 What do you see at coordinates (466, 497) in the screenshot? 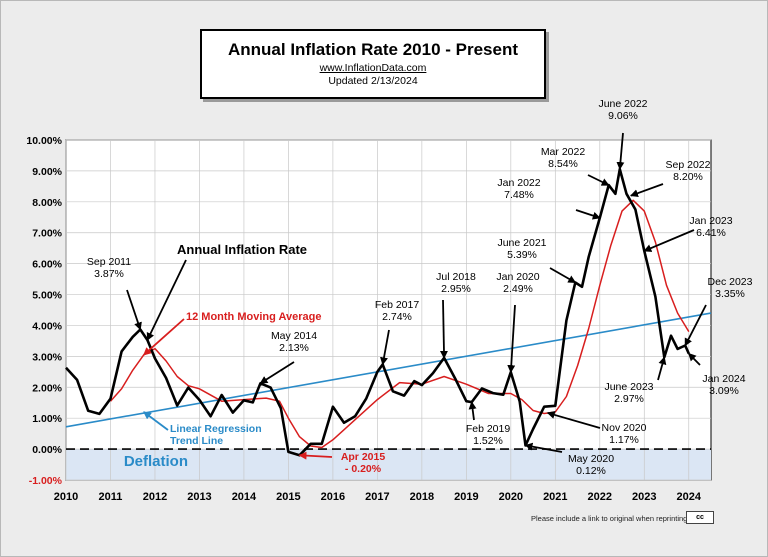
I see `x-tick-label: 2019` at bounding box center [466, 497].